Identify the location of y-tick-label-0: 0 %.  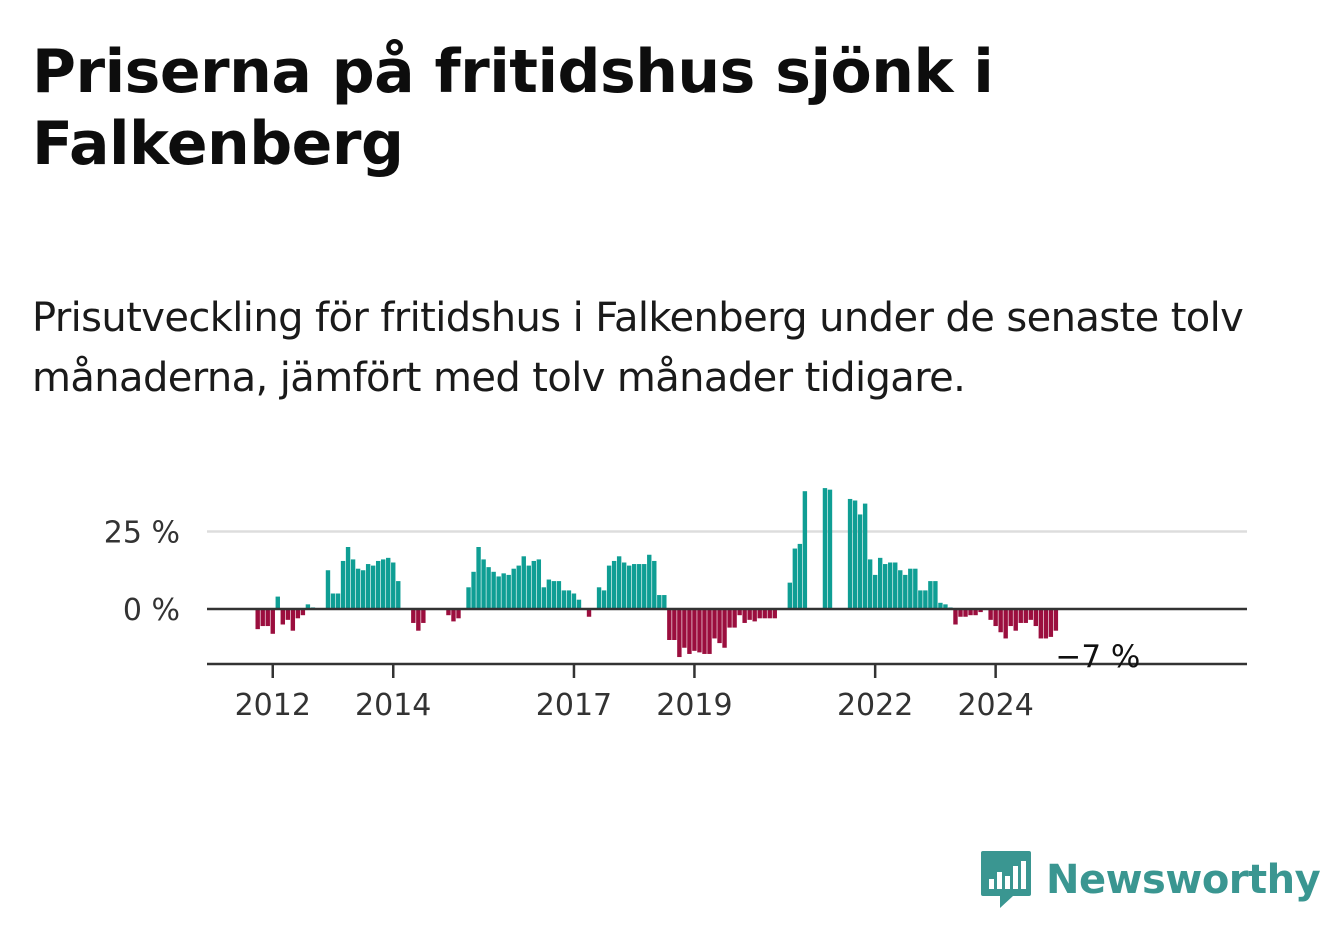
(151, 610).